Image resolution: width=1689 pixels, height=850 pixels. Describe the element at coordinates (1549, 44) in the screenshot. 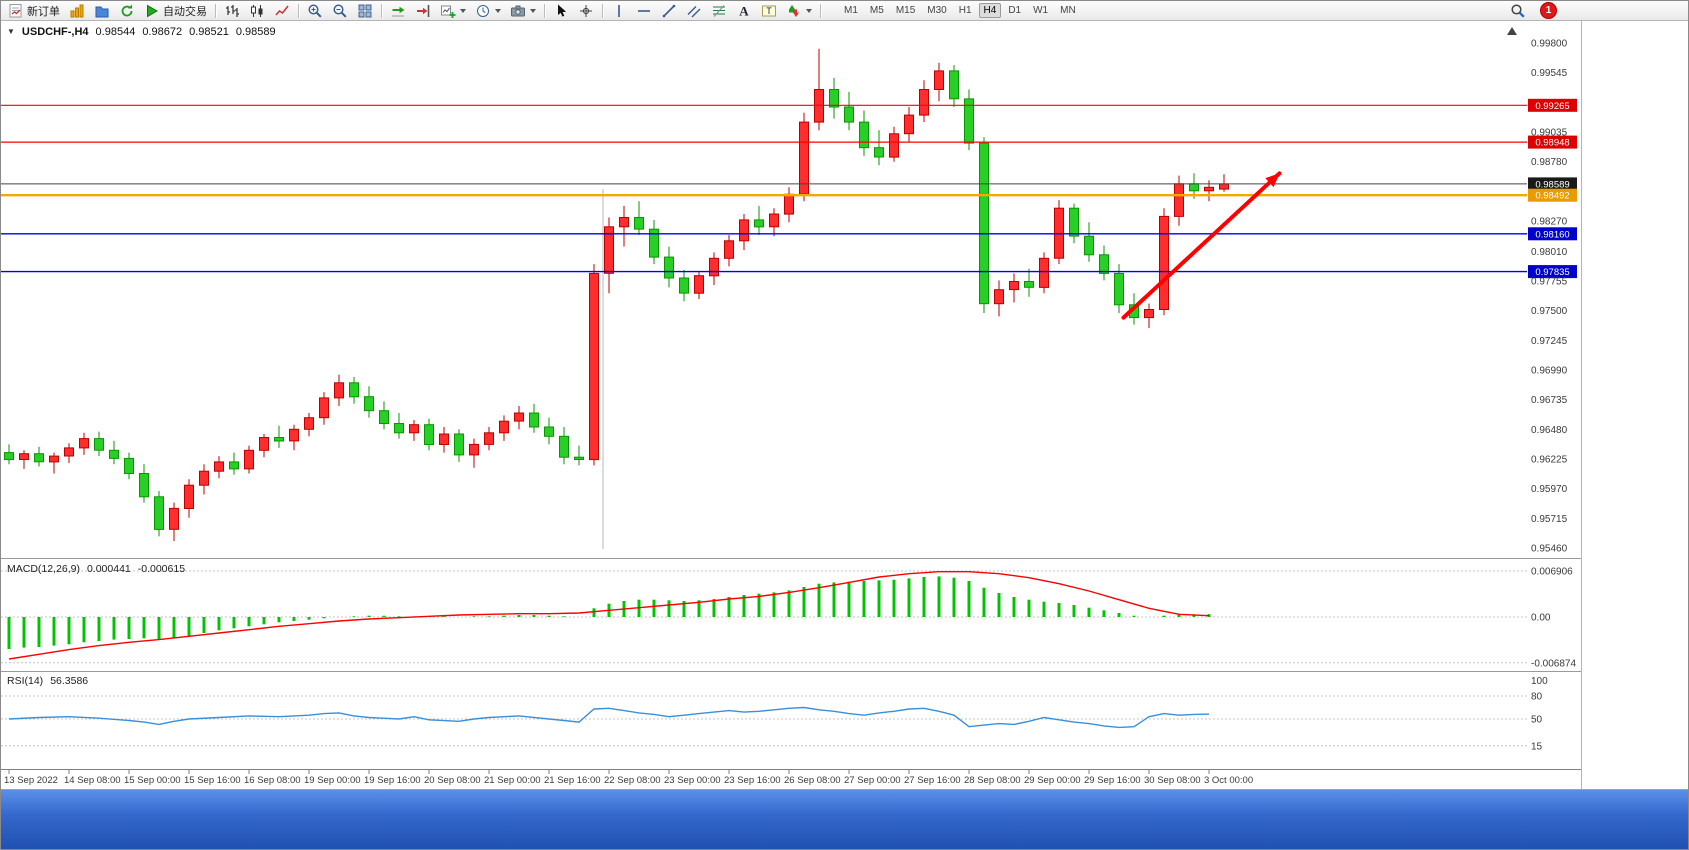

I see `svg-text: 0.99800` at that location.